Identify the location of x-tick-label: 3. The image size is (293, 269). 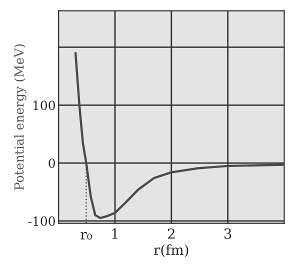
(228, 233).